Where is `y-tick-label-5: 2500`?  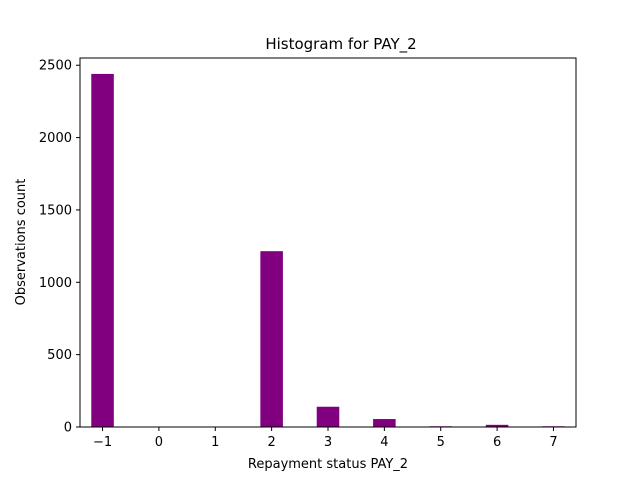
y-tick-label-5: 2500 is located at coordinates (55, 66).